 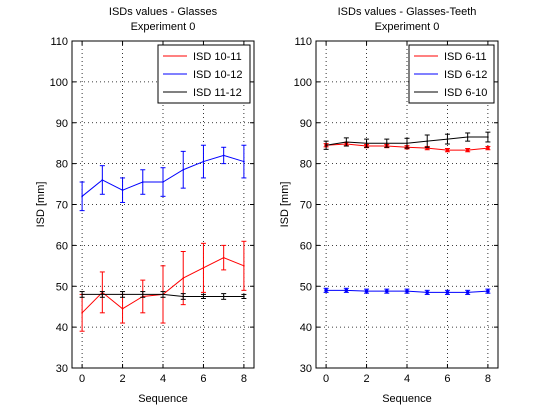 What do you see at coordinates (217, 57) in the screenshot?
I see `legend-label: ISD 10-11` at bounding box center [217, 57].